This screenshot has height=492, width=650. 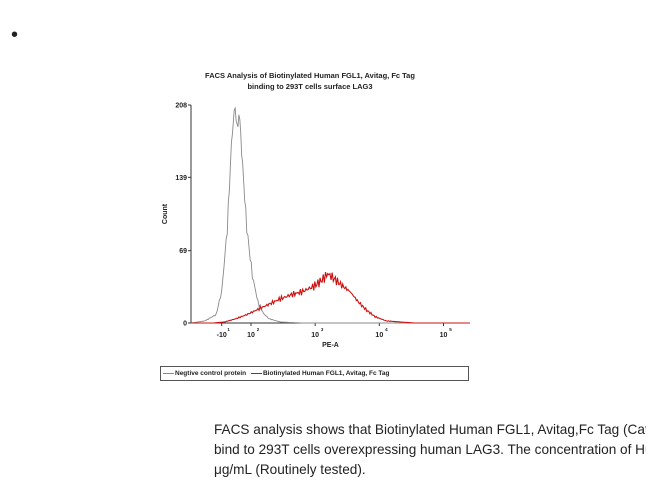 What do you see at coordinates (310, 86) in the screenshot?
I see `chart-title-line2: binding to 293T cells surface LAG3` at bounding box center [310, 86].